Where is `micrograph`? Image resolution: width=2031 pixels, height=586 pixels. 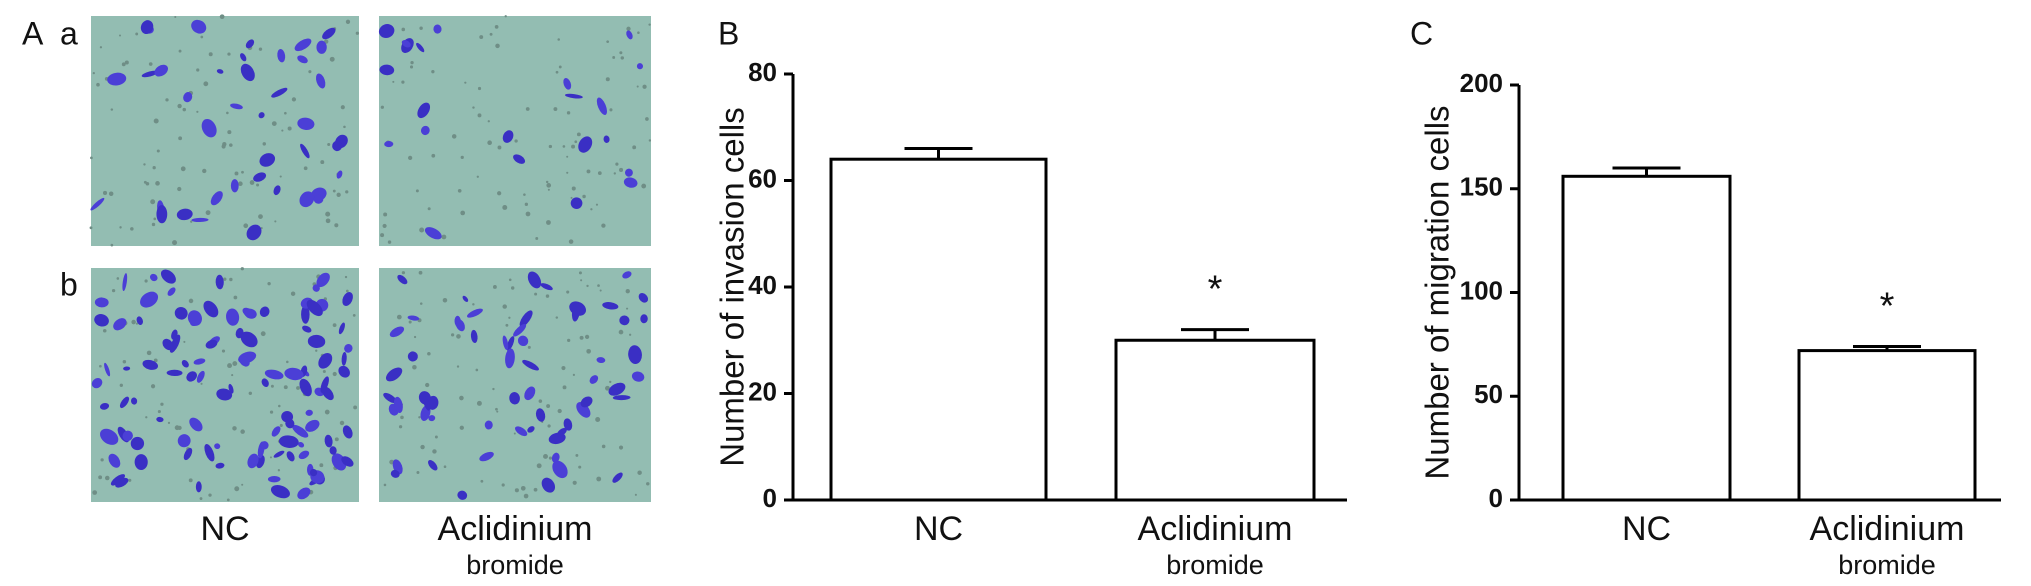 micrograph is located at coordinates (225, 131).